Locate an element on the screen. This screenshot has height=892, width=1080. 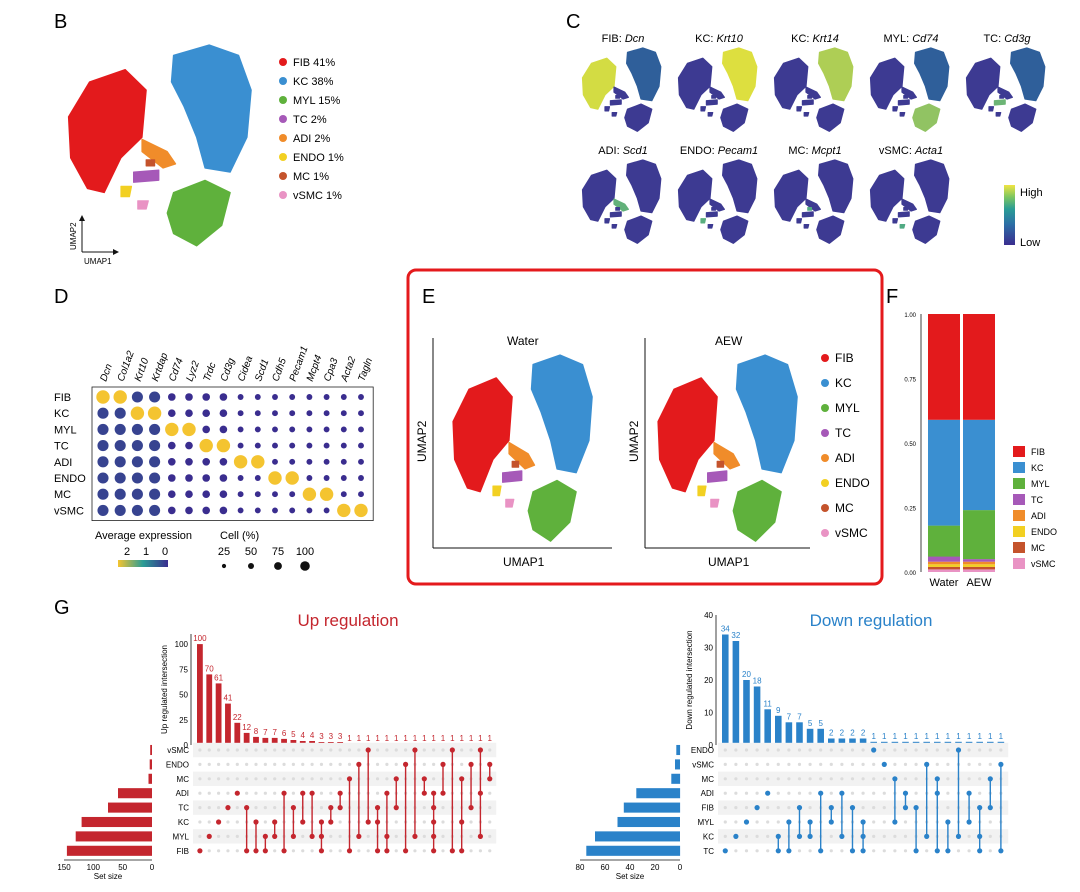
umap-b-x-label: UMAP1 is located at coordinates (98, 261).